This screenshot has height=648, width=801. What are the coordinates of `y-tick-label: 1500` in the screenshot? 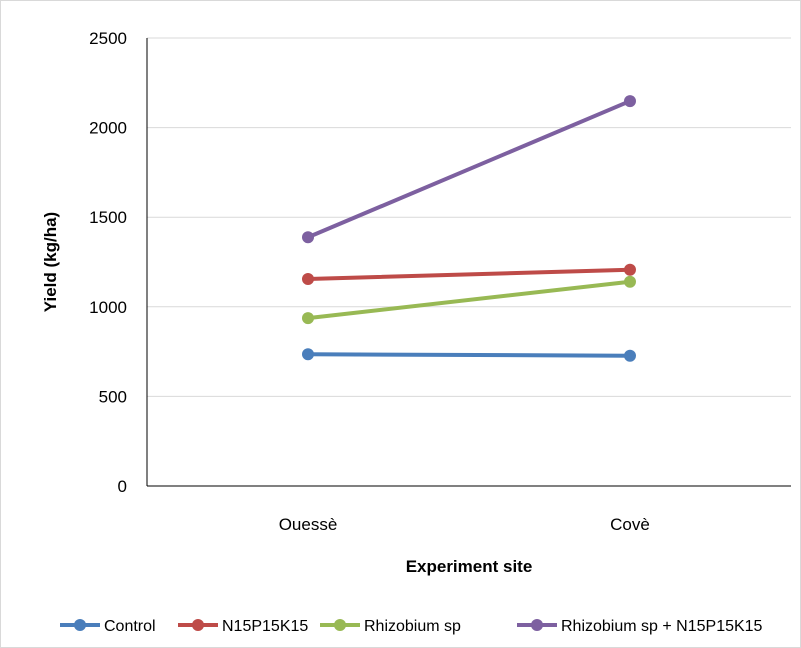 It's located at (108, 217).